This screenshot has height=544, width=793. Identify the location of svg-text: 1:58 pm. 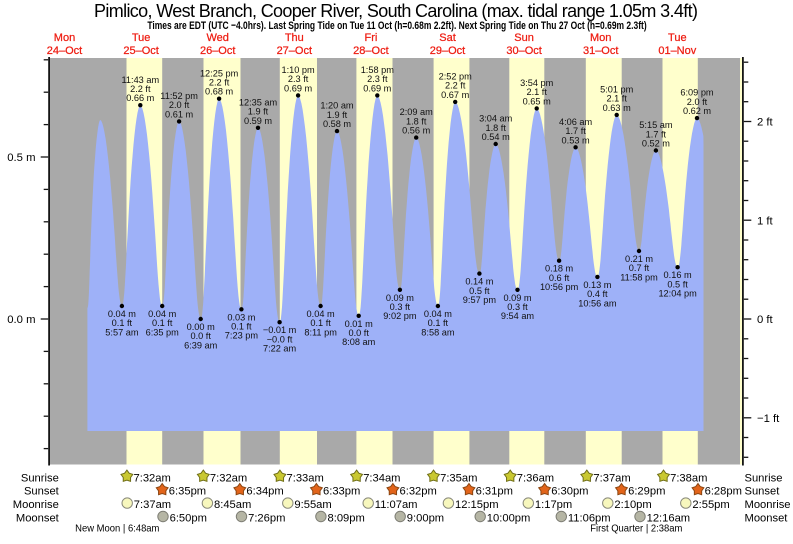
(378, 70).